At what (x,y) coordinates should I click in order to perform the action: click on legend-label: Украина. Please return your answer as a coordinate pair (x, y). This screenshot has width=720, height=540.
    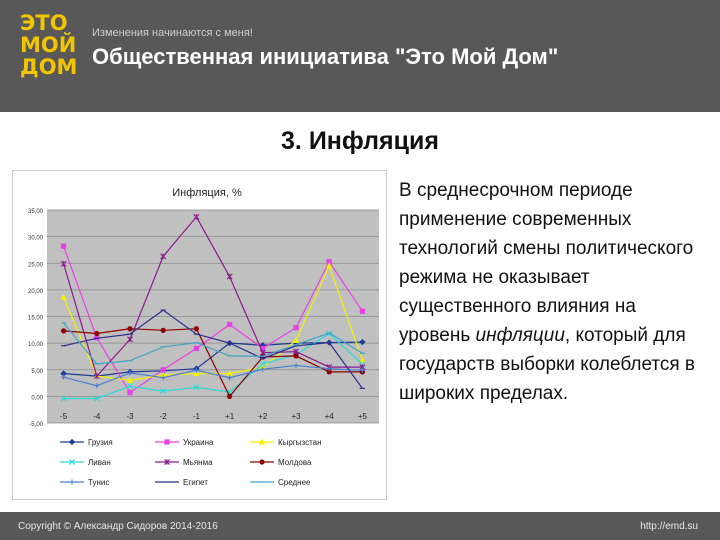
    Looking at the image, I should click on (198, 442).